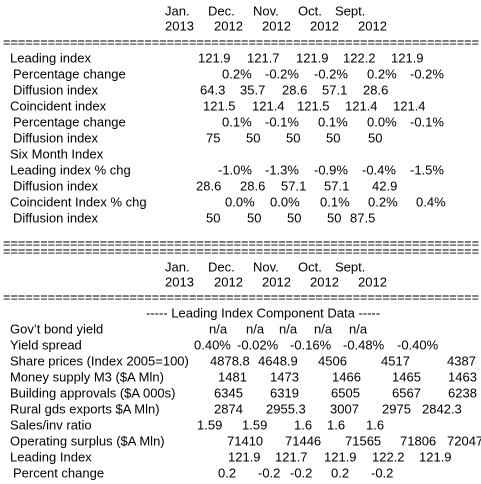 The image size is (481, 484). Describe the element at coordinates (93, 392) in the screenshot. I see `row-label: Building approvals ($A 000s)` at that location.